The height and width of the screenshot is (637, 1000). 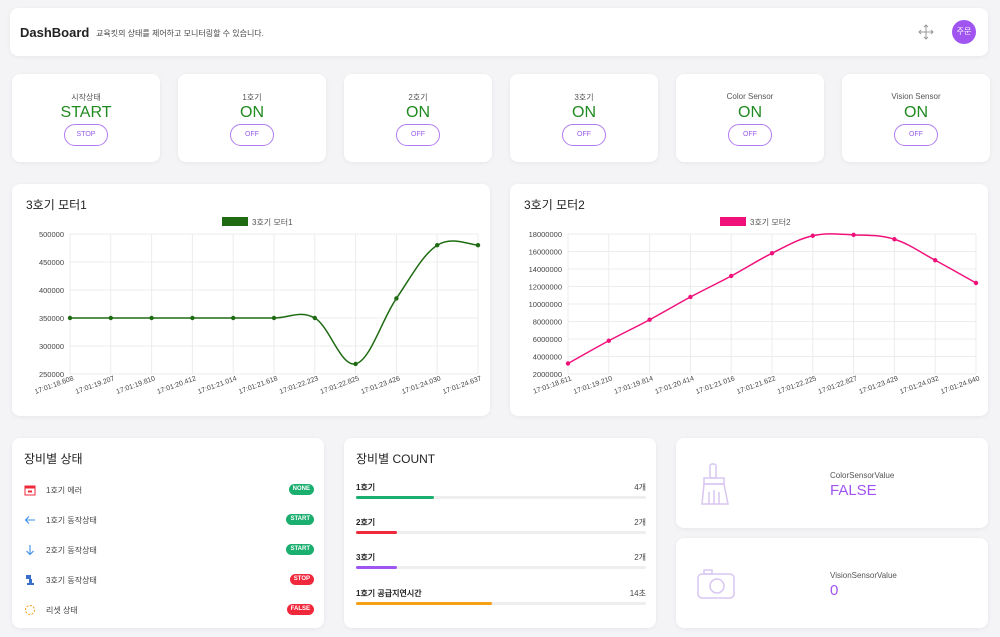 I want to click on y-tick-label: 350000, so click(x=51, y=318).